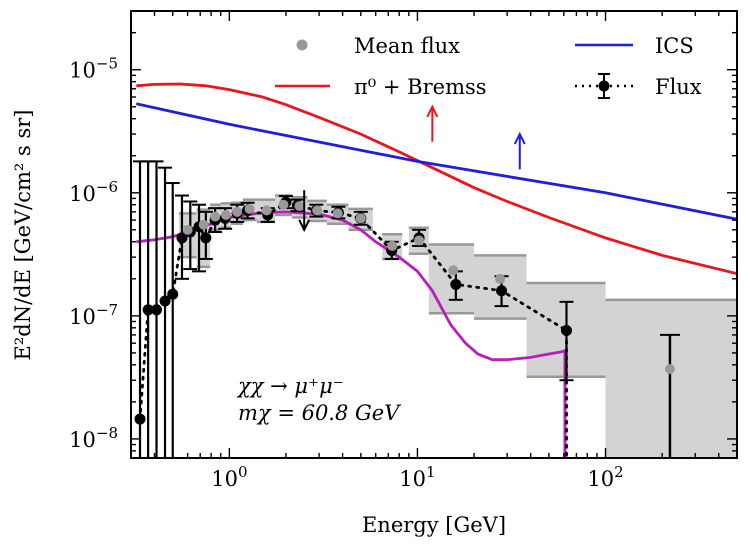  What do you see at coordinates (604, 86) in the screenshot?
I see `legend-flux-marker` at bounding box center [604, 86].